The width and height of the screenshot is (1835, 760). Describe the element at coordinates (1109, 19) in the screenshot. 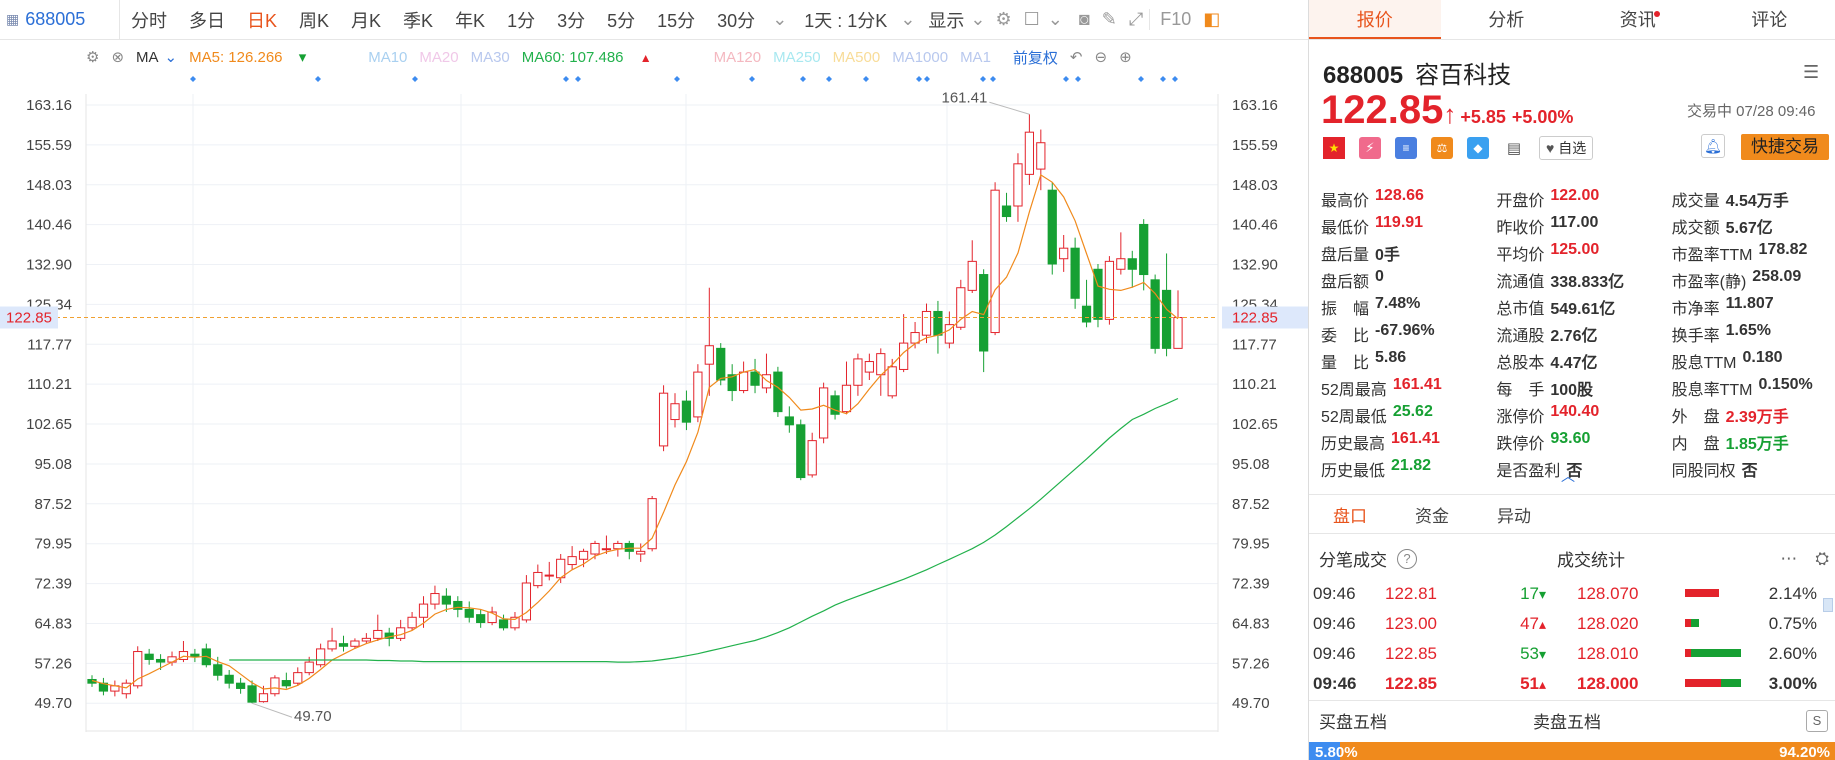

I see `pencil-icon: ✎` at that location.